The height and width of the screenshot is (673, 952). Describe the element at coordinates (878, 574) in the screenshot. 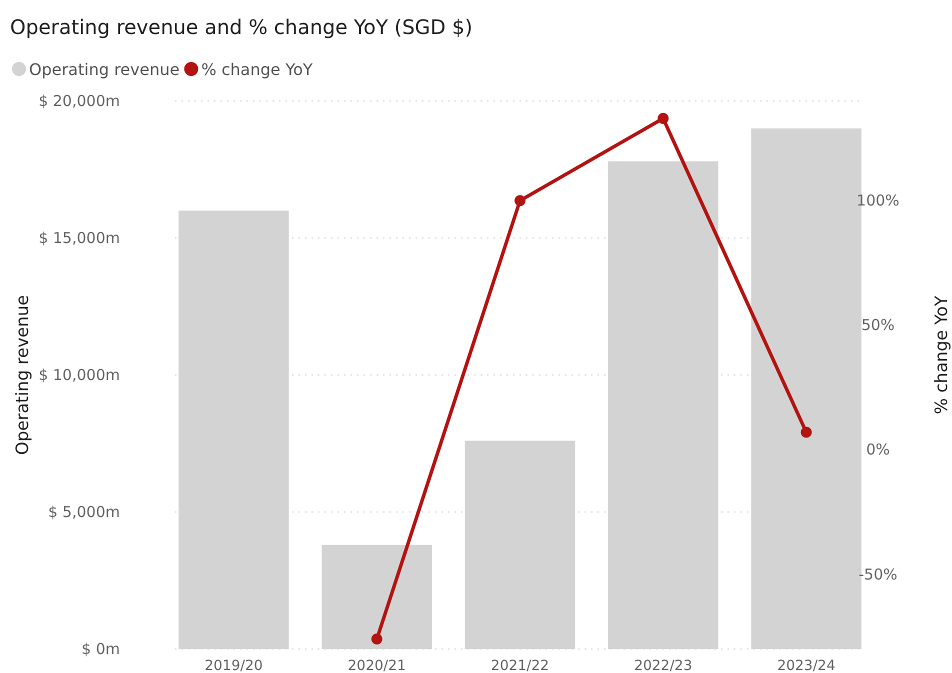

I see `y2-tick-label: -50%` at that location.